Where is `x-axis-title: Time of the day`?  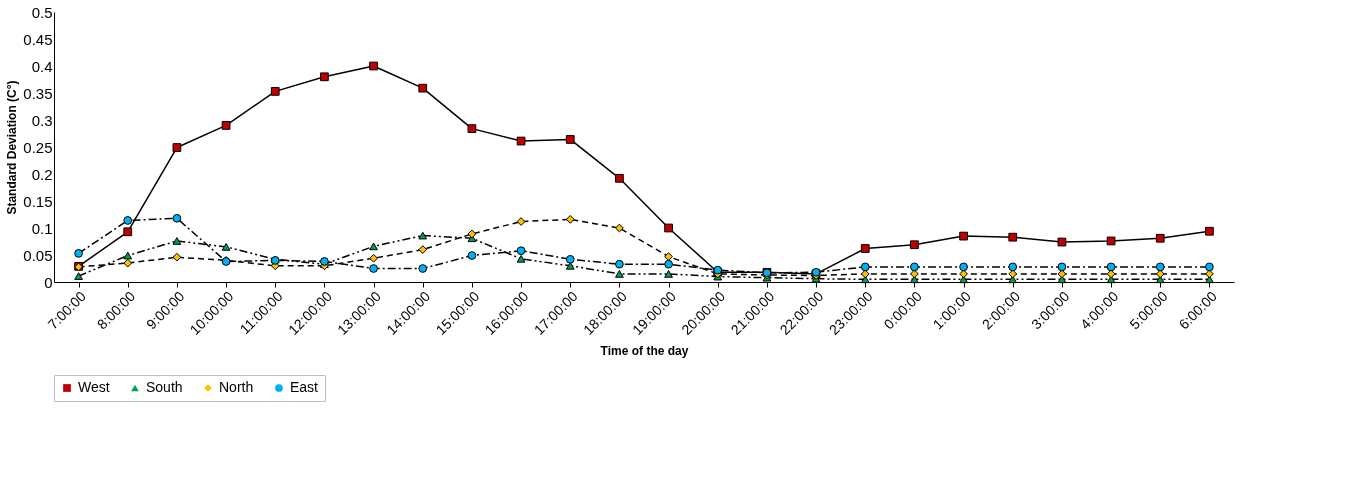 x-axis-title: Time of the day is located at coordinates (644, 350).